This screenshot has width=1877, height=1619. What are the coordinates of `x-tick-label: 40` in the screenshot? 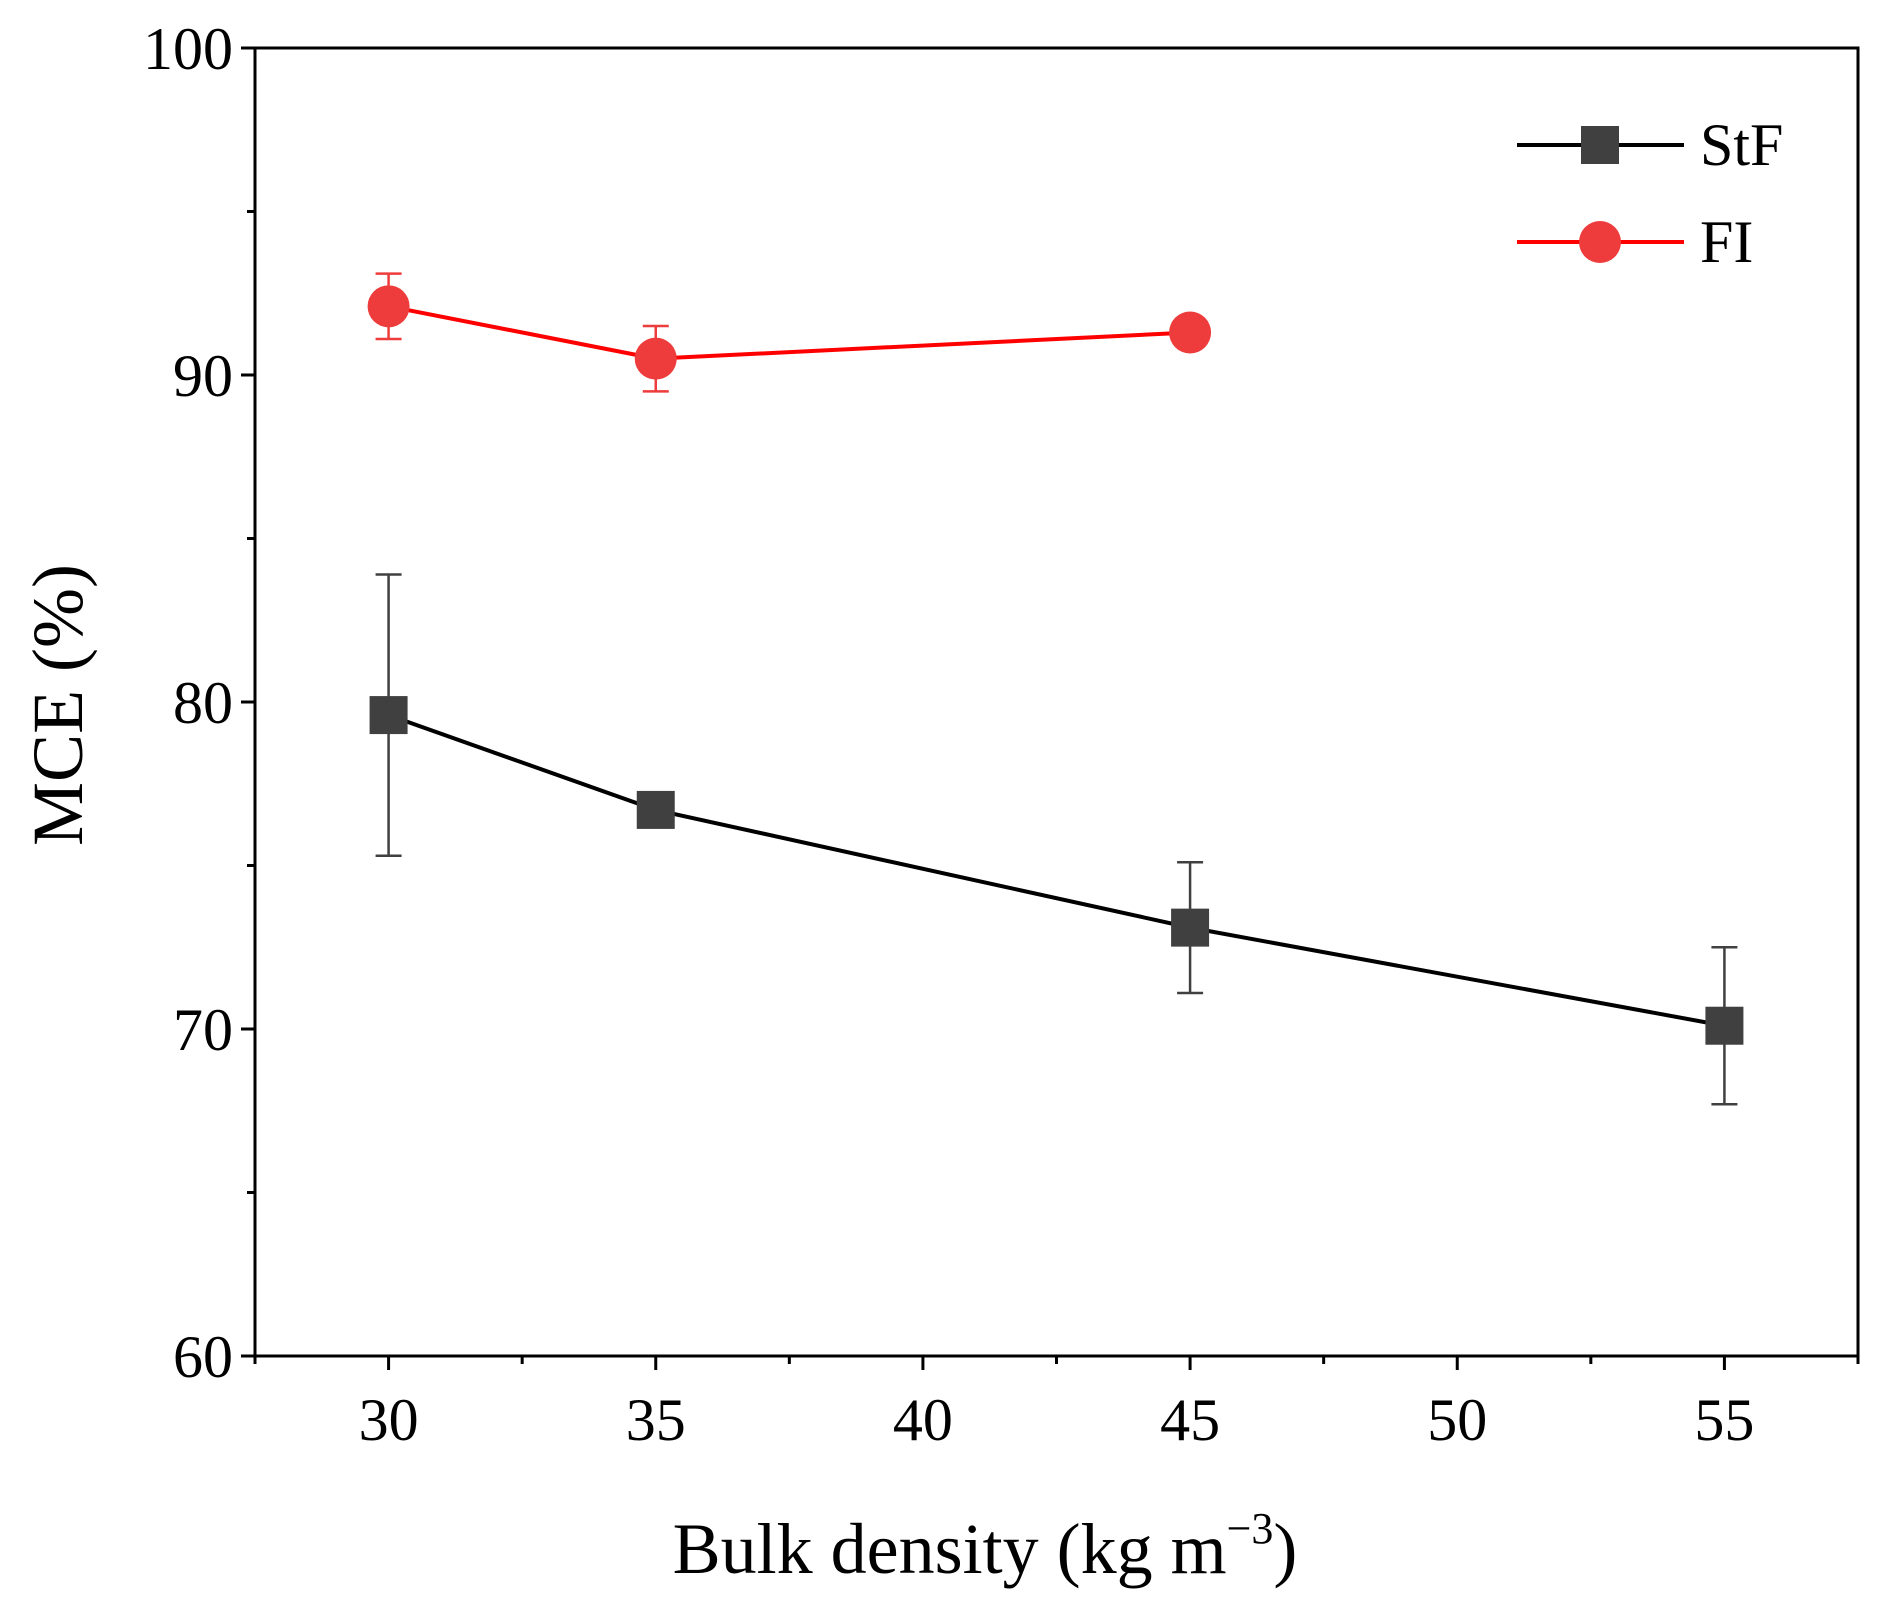 It's located at (923, 1420).